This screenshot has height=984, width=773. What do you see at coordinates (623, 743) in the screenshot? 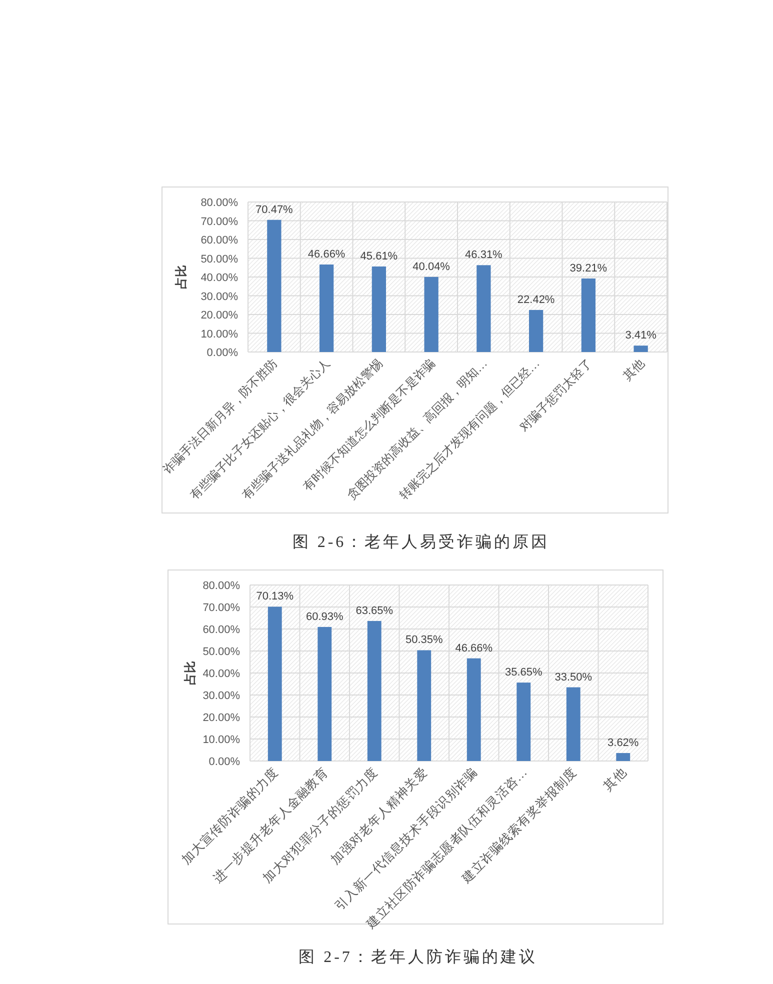
I see `data-label: 3.62%` at bounding box center [623, 743].